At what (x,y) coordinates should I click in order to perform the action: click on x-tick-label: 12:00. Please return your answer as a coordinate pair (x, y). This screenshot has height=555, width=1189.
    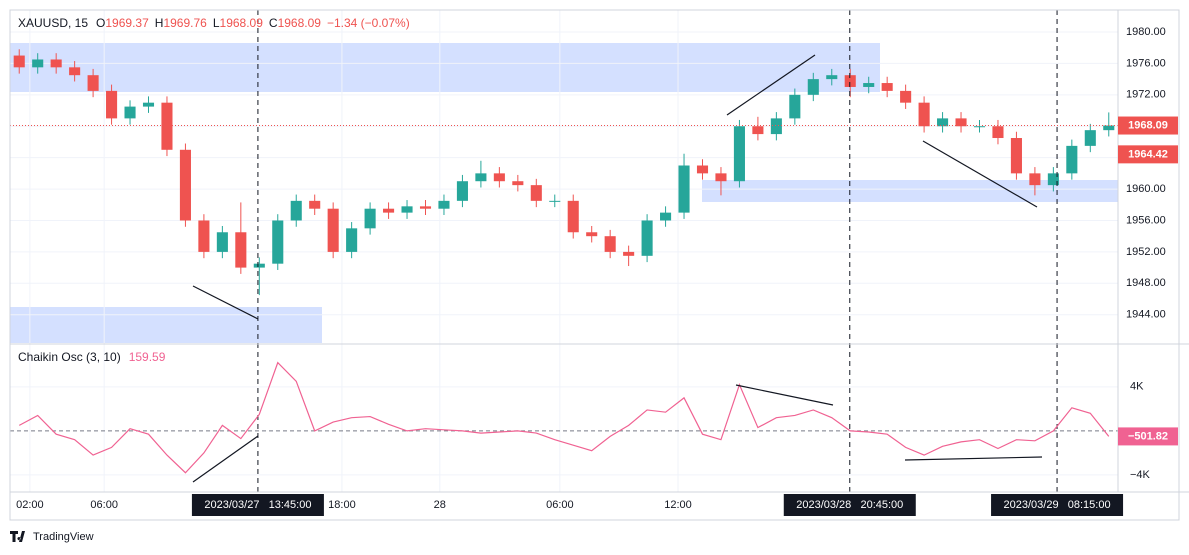
    Looking at the image, I should click on (678, 505).